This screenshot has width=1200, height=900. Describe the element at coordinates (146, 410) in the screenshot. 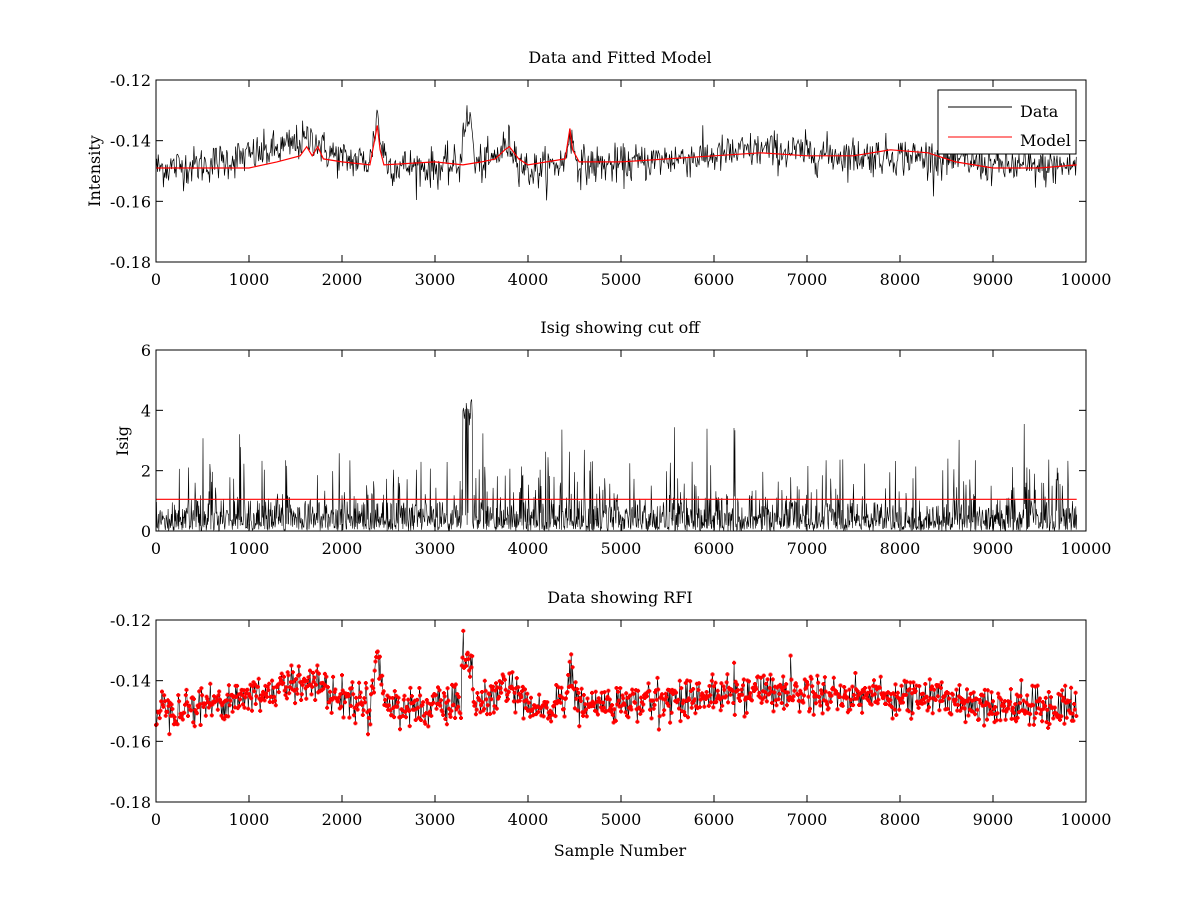

I see `y-tick-label: 4` at that location.